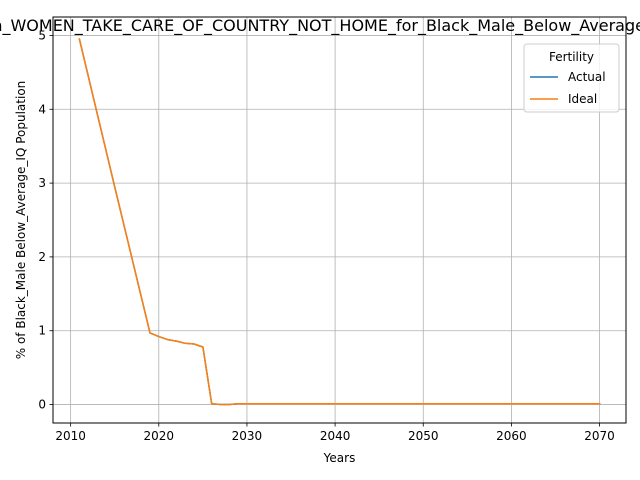 The height and width of the screenshot is (480, 640). What do you see at coordinates (42, 257) in the screenshot?
I see `y-tick-label: 2` at bounding box center [42, 257].